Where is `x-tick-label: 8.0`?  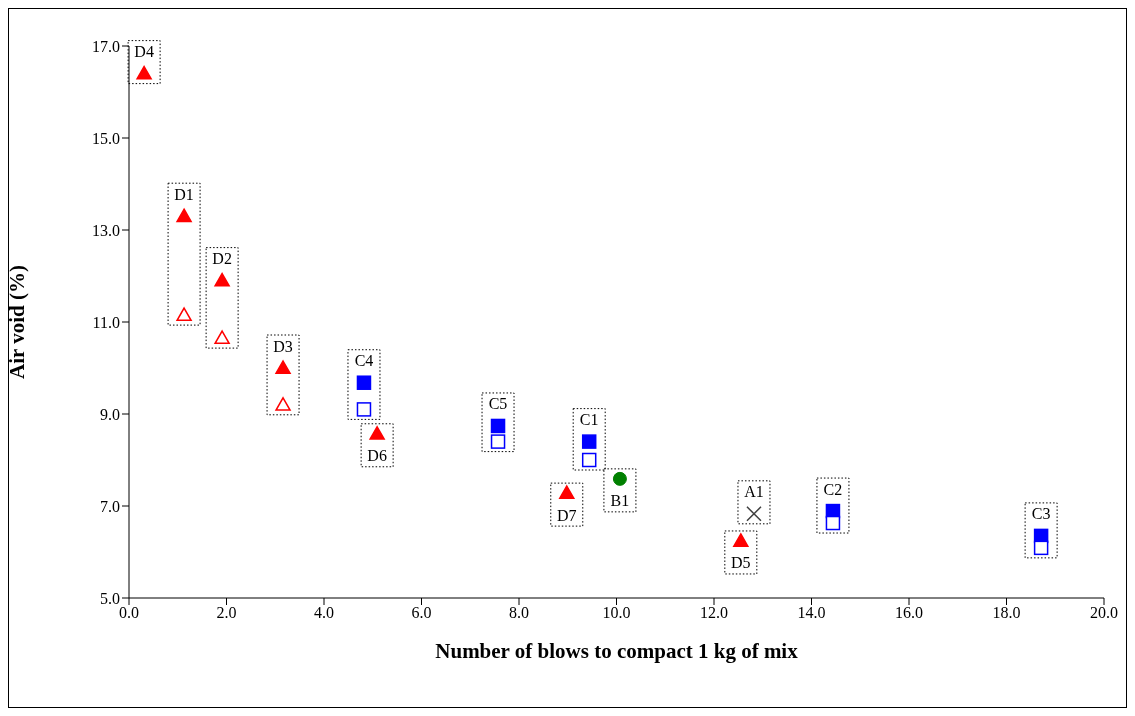
x-tick-label: 8.0 is located at coordinates (519, 613).